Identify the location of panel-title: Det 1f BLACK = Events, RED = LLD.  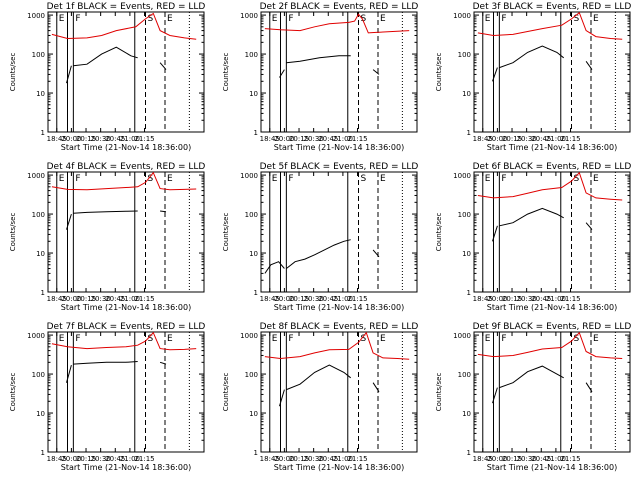
(126, 7).